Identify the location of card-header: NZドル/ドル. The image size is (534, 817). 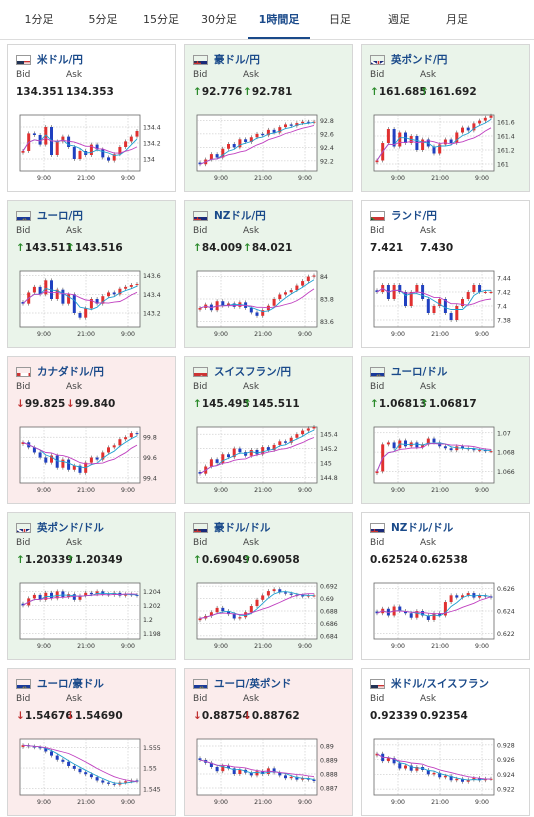
(411, 527).